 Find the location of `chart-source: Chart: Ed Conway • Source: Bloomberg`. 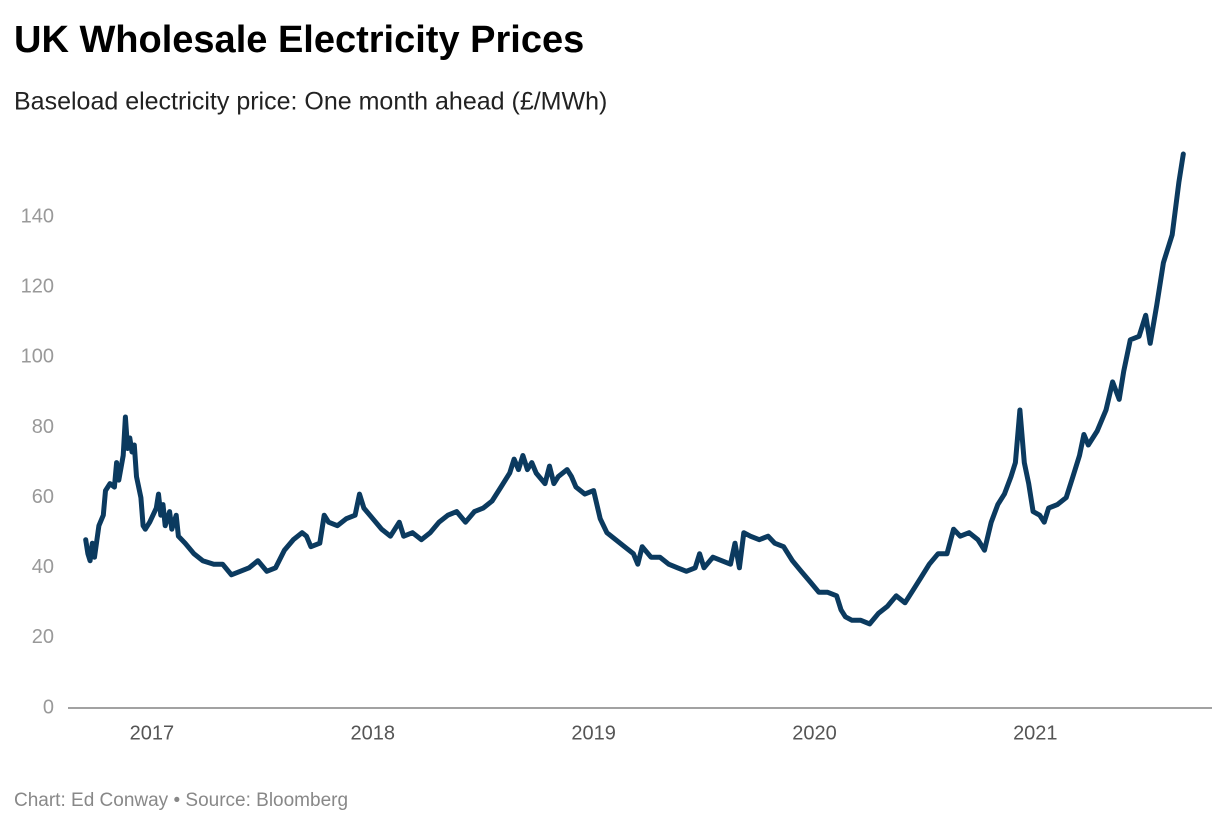

chart-source: Chart: Ed Conway • Source: Bloomberg is located at coordinates (181, 800).